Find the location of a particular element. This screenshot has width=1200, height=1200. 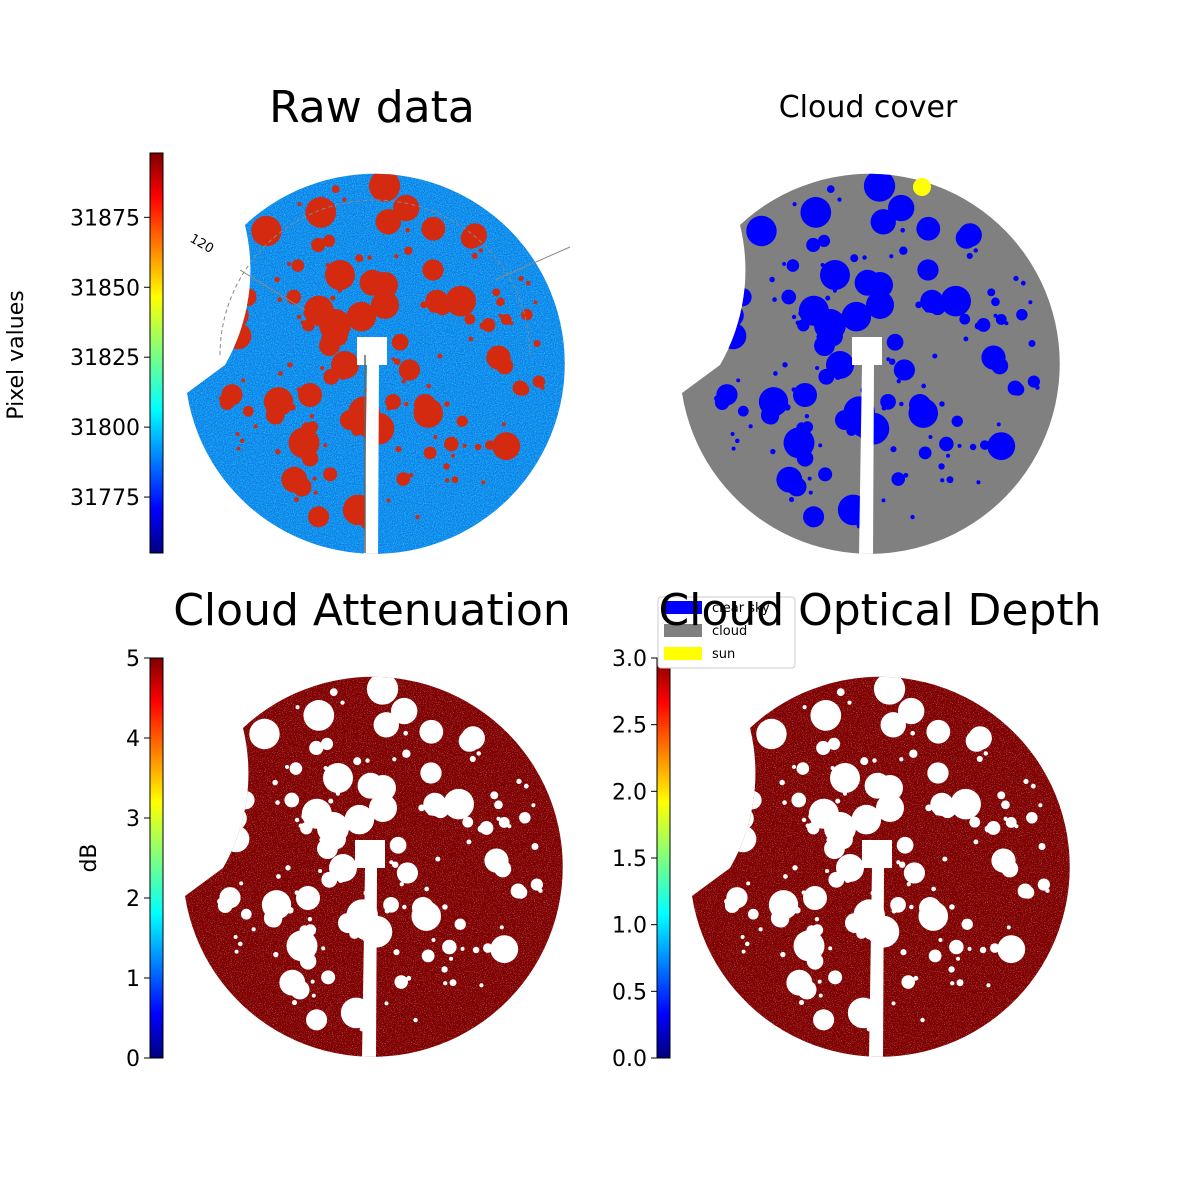

mast is located at coordinates (877, 948).